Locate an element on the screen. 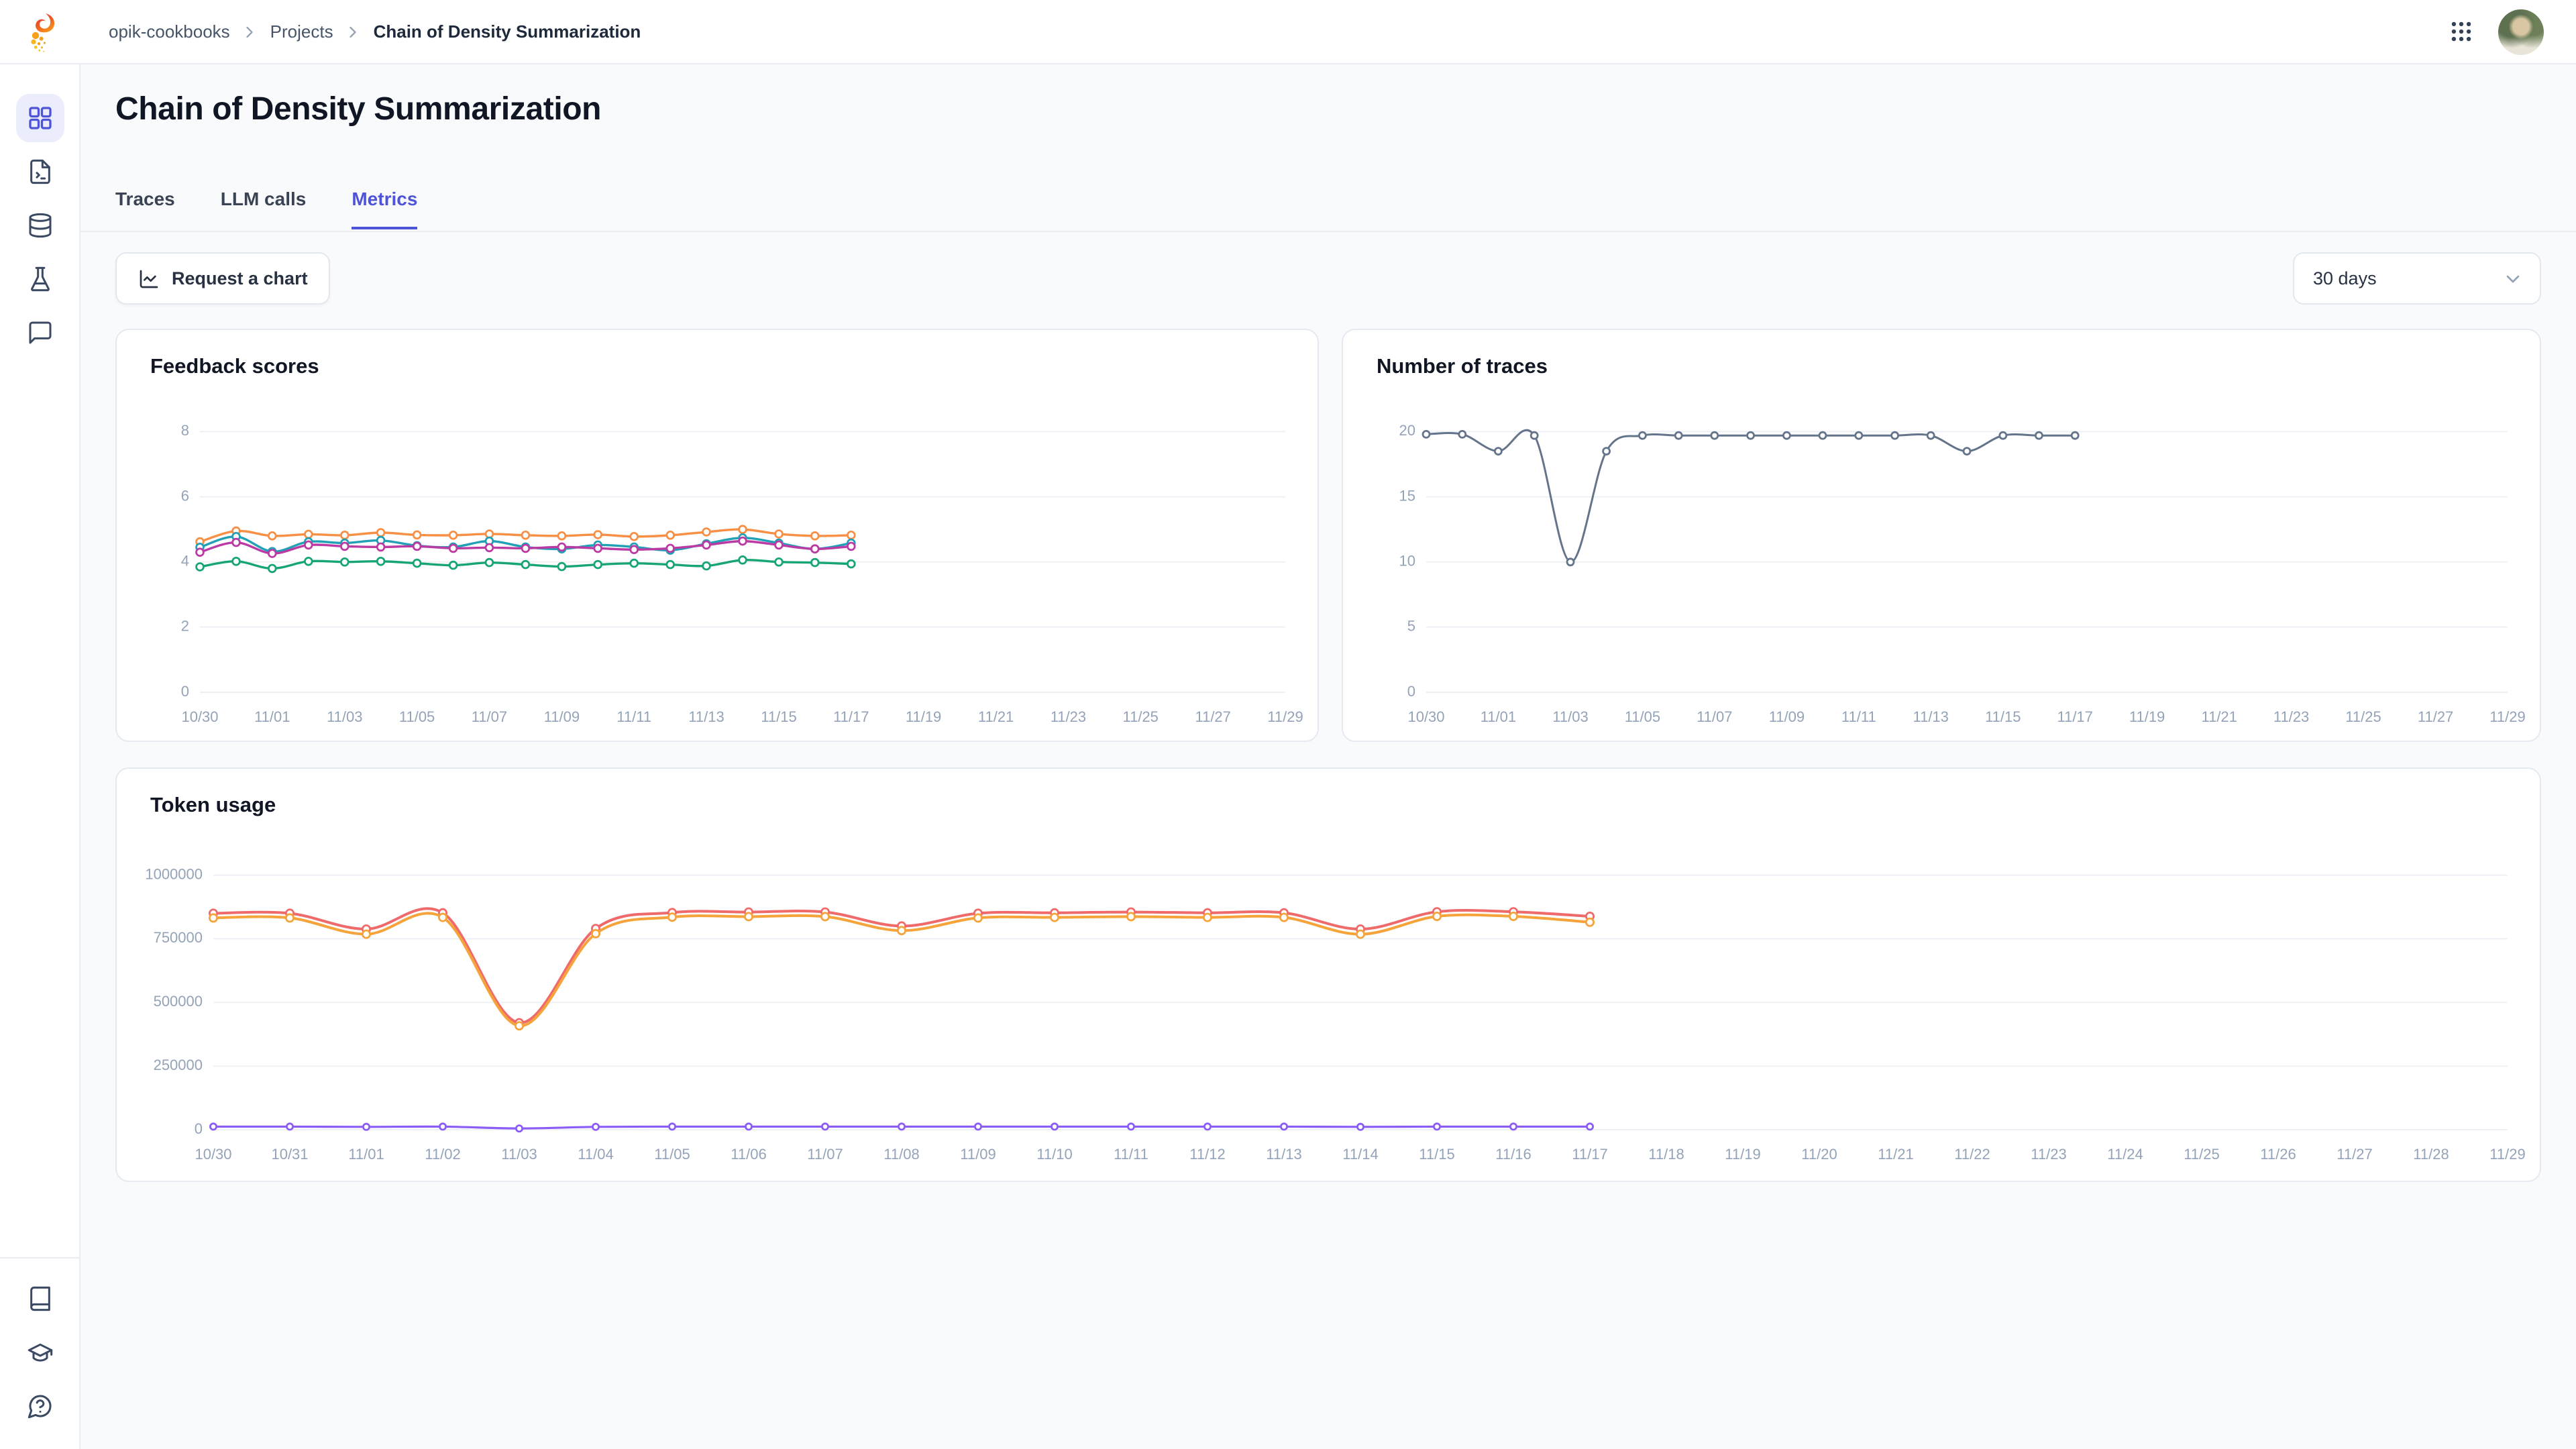  comet-logo is located at coordinates (40, 31).